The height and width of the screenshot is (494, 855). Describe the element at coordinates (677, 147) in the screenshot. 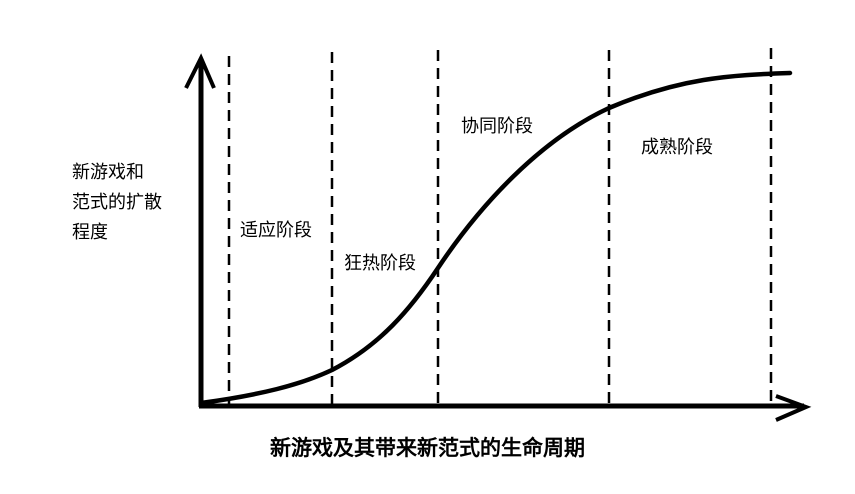

I see `stage-label-maturity: 成熟阶段` at that location.